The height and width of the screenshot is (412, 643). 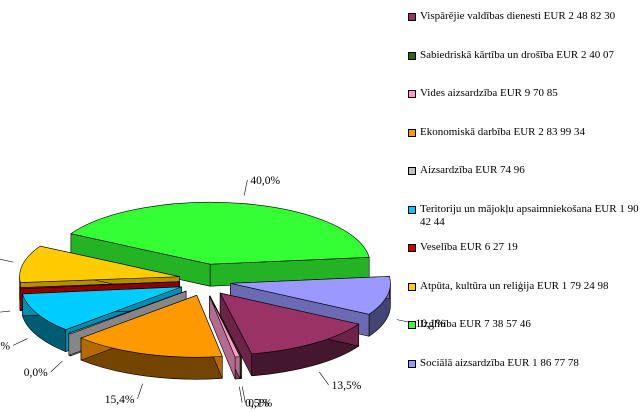 I want to click on slice-percent-label: 0,0%, so click(x=36, y=373).